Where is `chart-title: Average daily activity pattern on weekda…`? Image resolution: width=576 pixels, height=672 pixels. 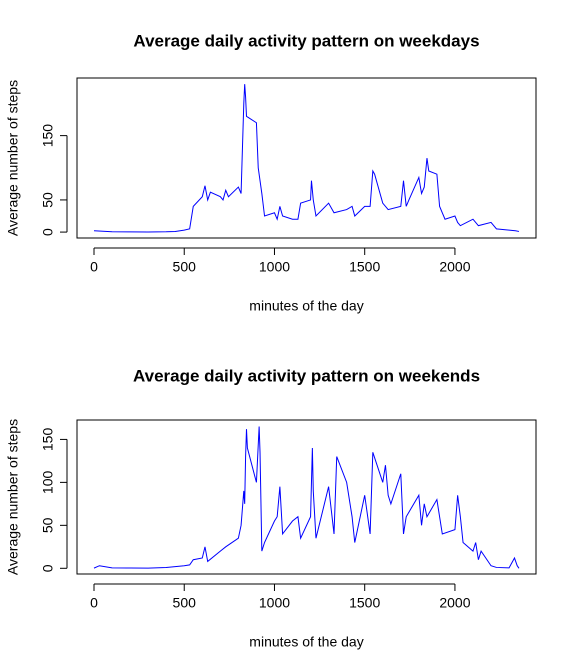
chart-title: Average daily activity pattern on weekda… is located at coordinates (306, 40).